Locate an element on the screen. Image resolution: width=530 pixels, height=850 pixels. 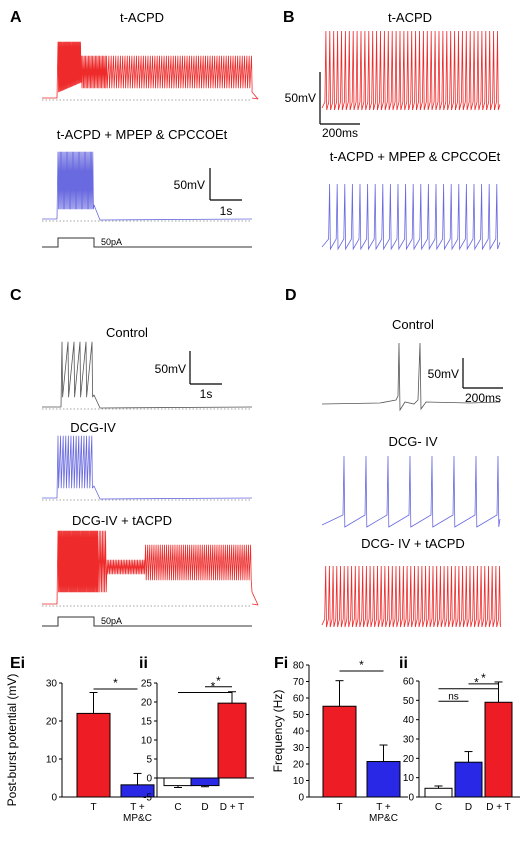
panel-c-title-control: Control is located at coordinates (127, 332).